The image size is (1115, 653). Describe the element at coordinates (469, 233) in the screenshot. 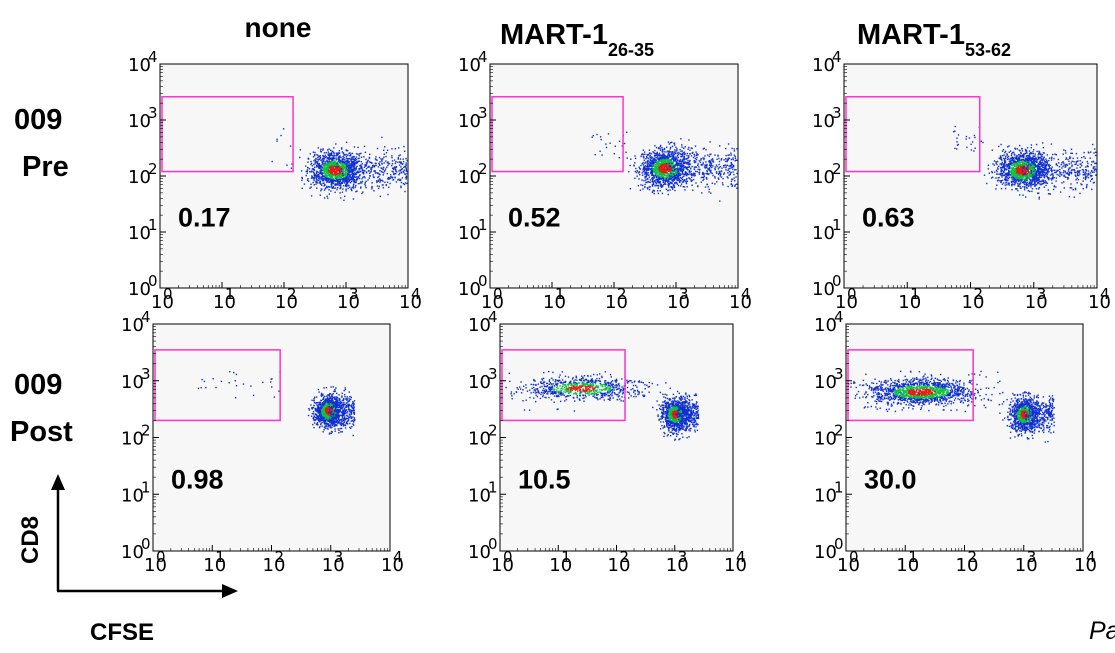

I see `y-tick-label: 10` at that location.